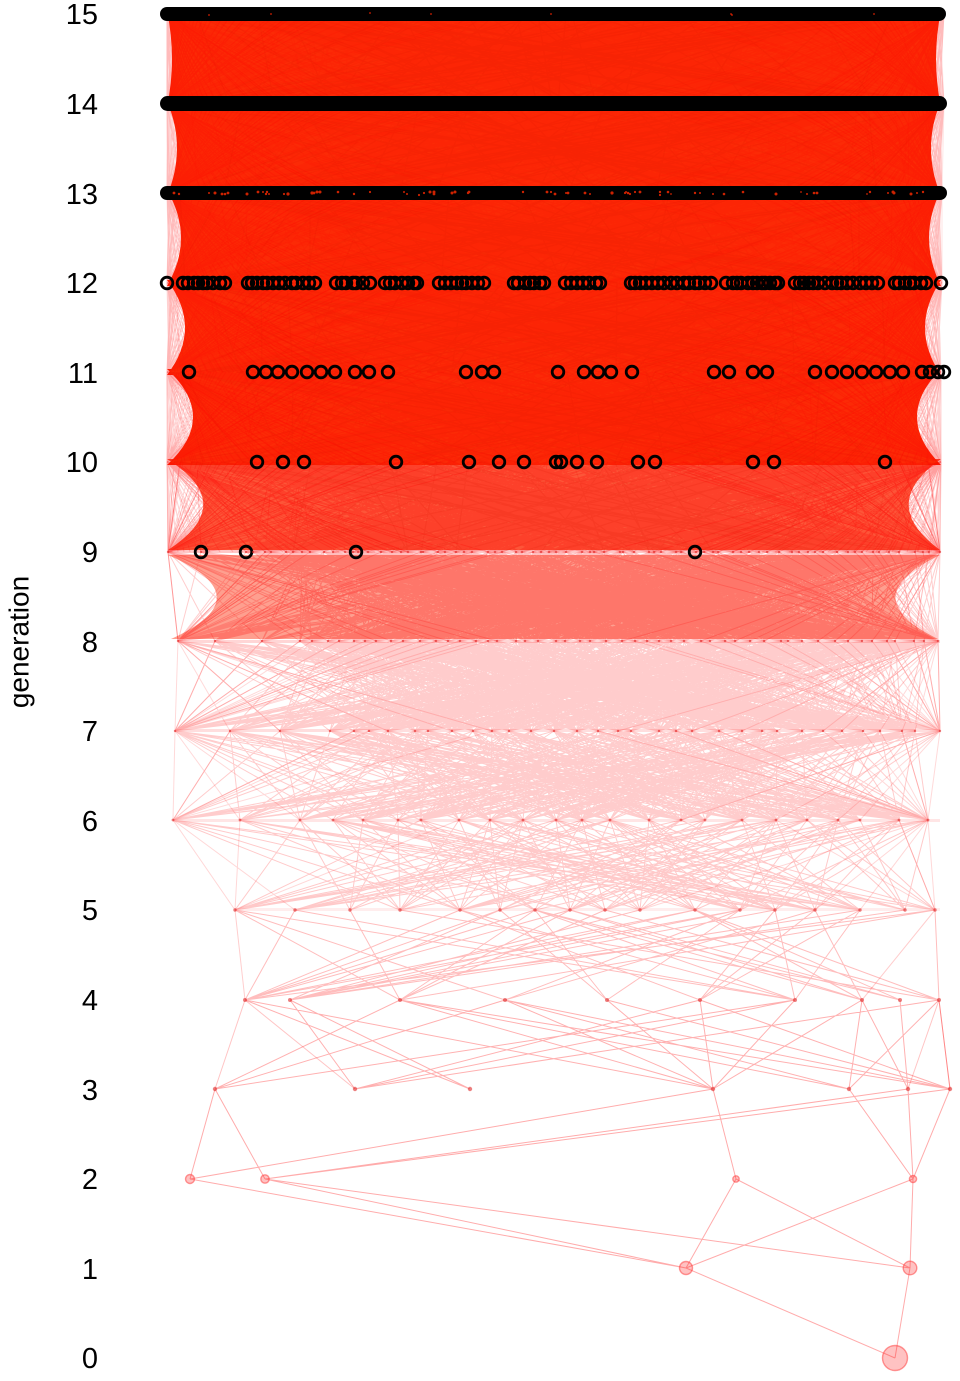  I want to click on svg-text: 9, so click(90, 553).